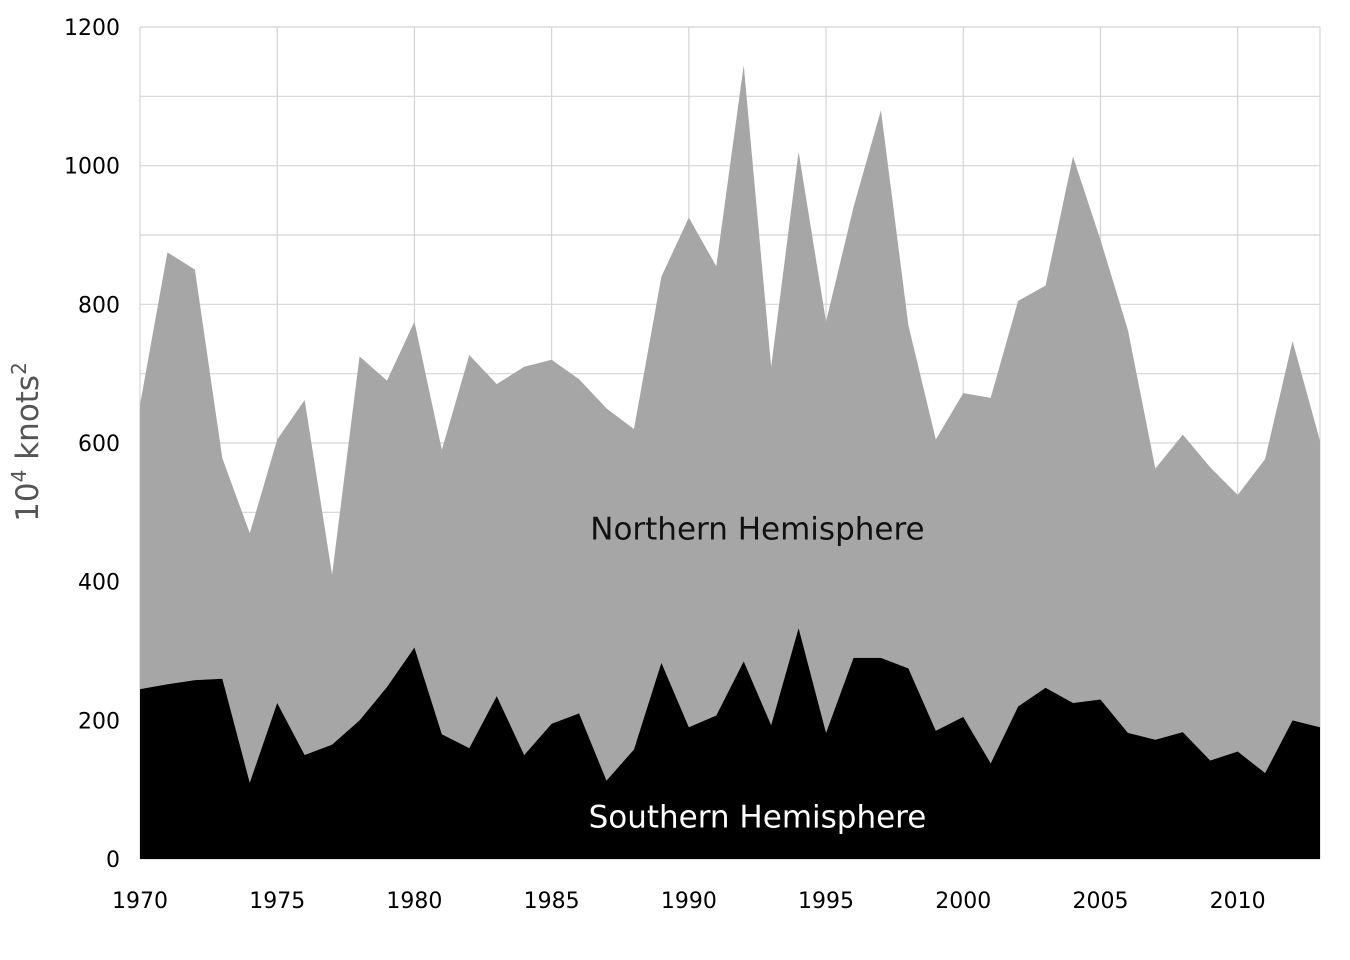 This screenshot has height=960, width=1350. Describe the element at coordinates (758, 817) in the screenshot. I see `southern-hemisphere-label: Southern Hemisphere` at that location.